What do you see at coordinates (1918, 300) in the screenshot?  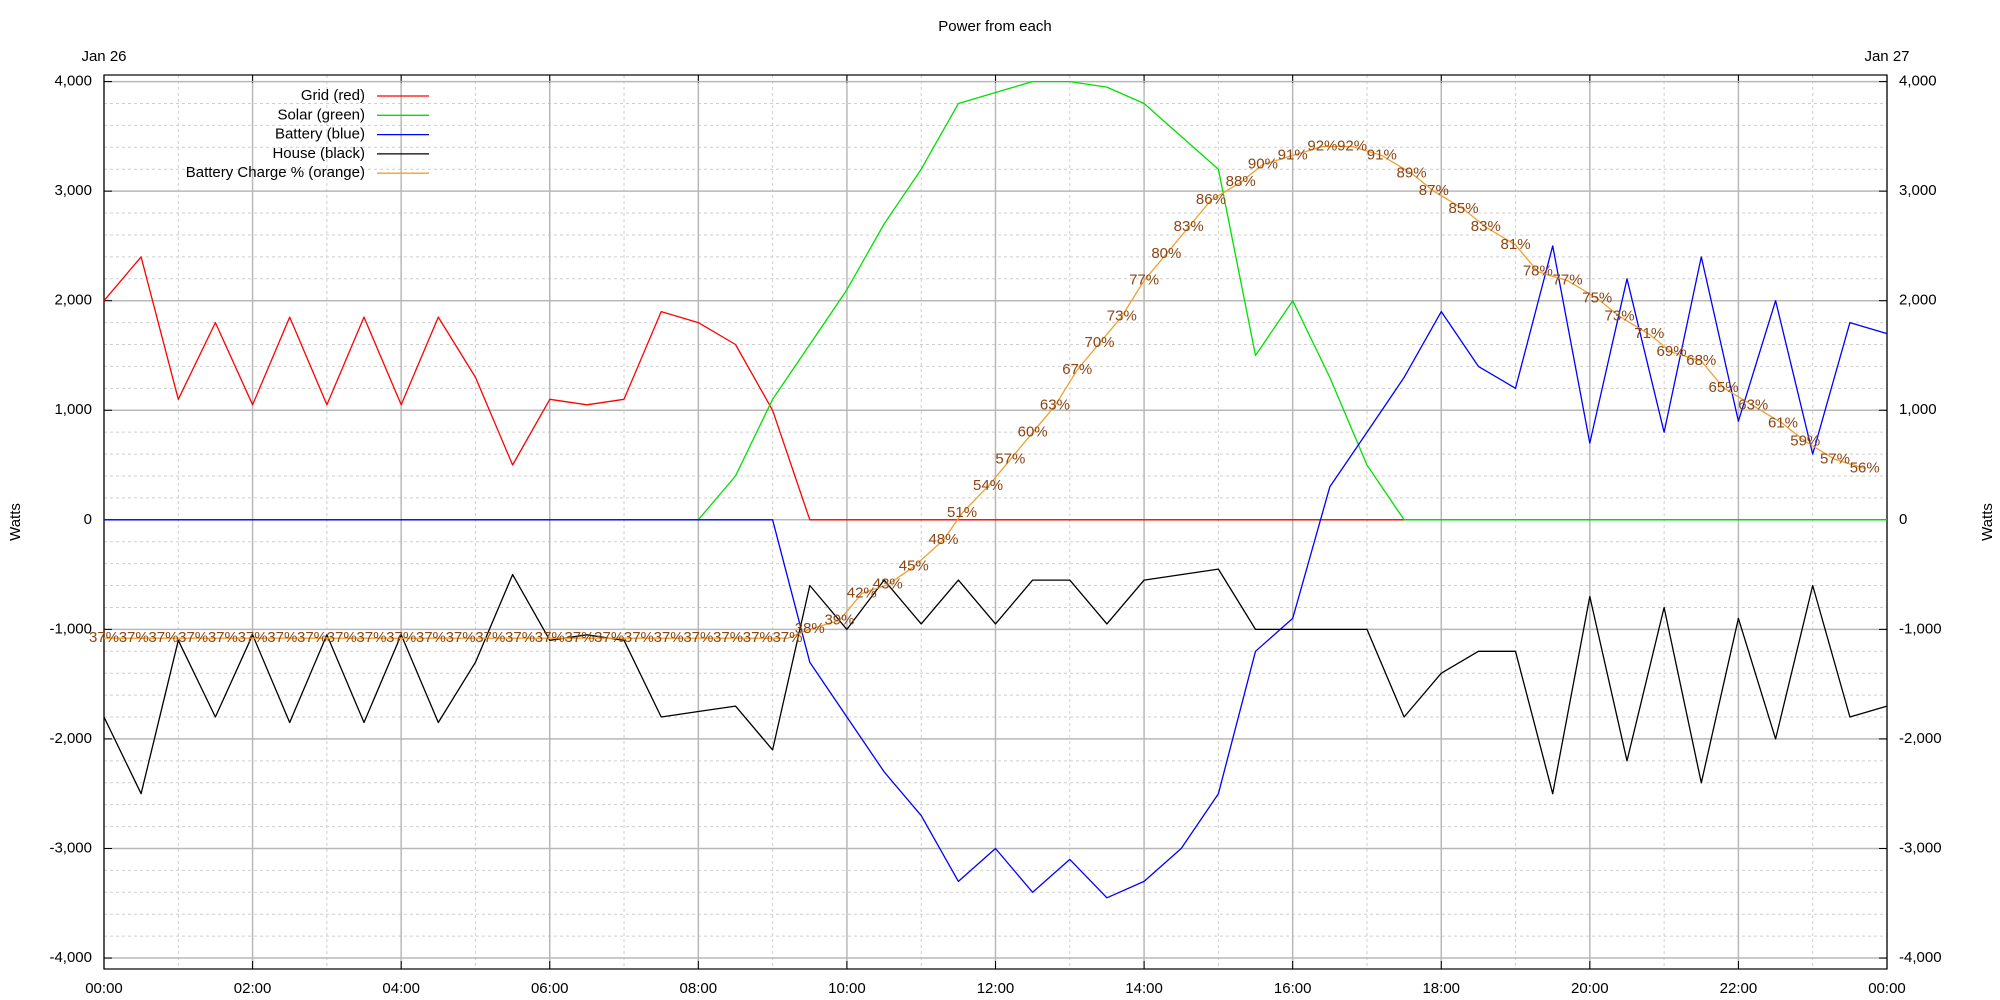 I see `y2-tick-label: 2,000` at bounding box center [1918, 300].